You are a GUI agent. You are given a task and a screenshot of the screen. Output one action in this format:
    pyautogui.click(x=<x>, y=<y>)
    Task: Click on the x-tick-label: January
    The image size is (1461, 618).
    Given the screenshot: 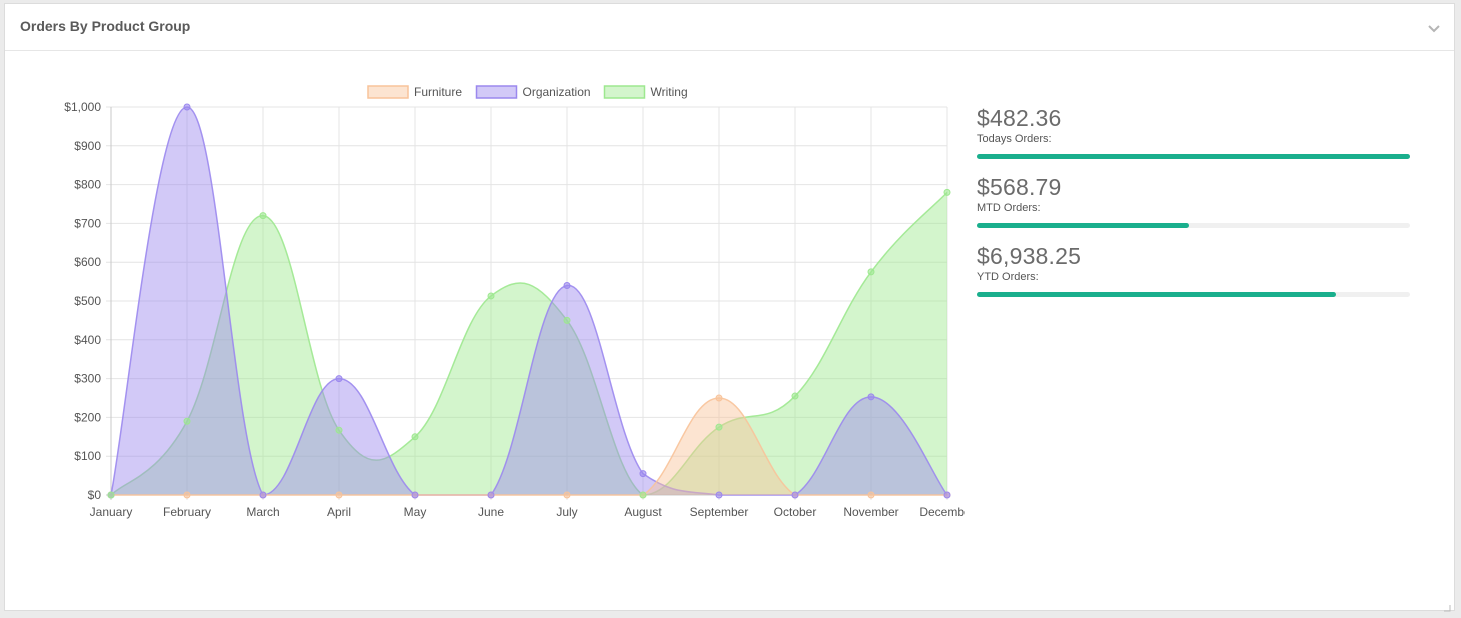 What is the action you would take?
    pyautogui.click(x=111, y=512)
    